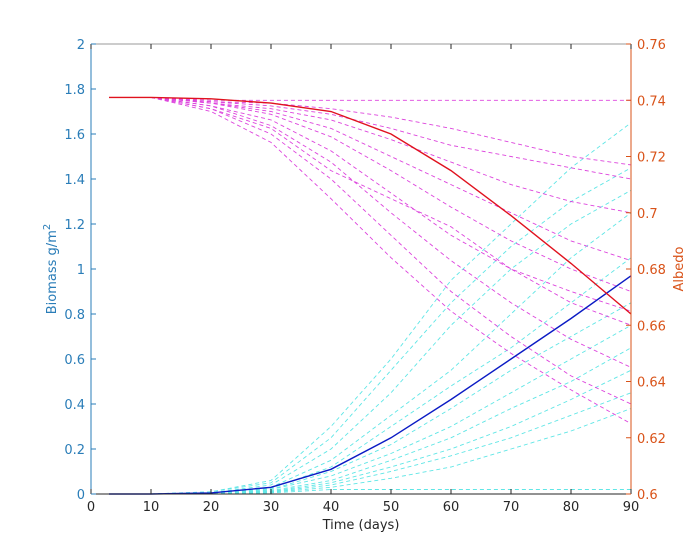  I want to click on x-tick-label: 30, so click(271, 507).